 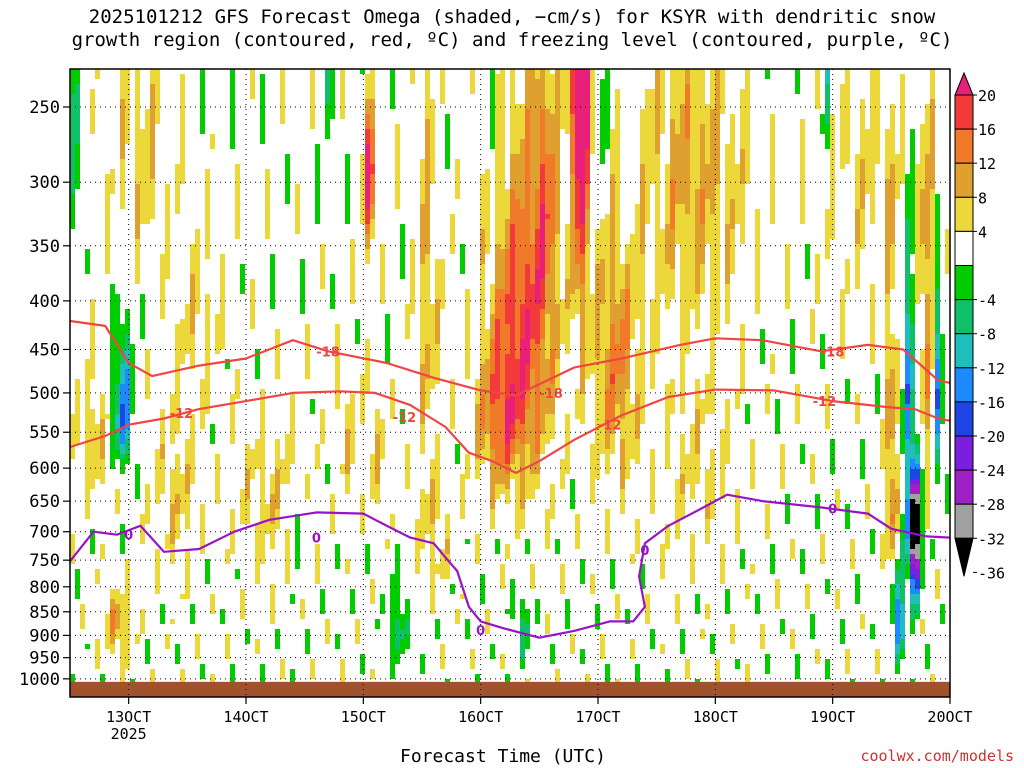 I want to click on y-tick-label: 550, so click(x=44, y=433).